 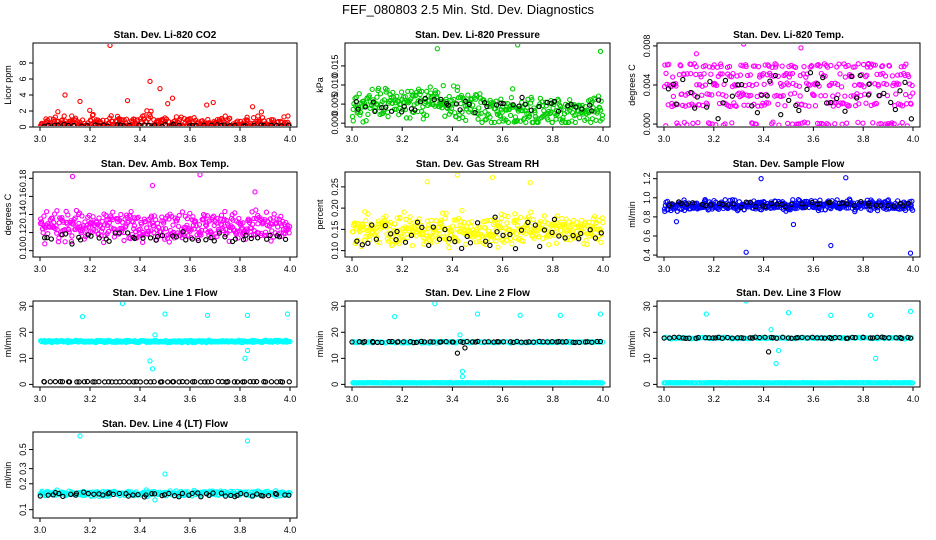 What do you see at coordinates (165, 238) in the screenshot?
I see `series-reference` at bounding box center [165, 238].